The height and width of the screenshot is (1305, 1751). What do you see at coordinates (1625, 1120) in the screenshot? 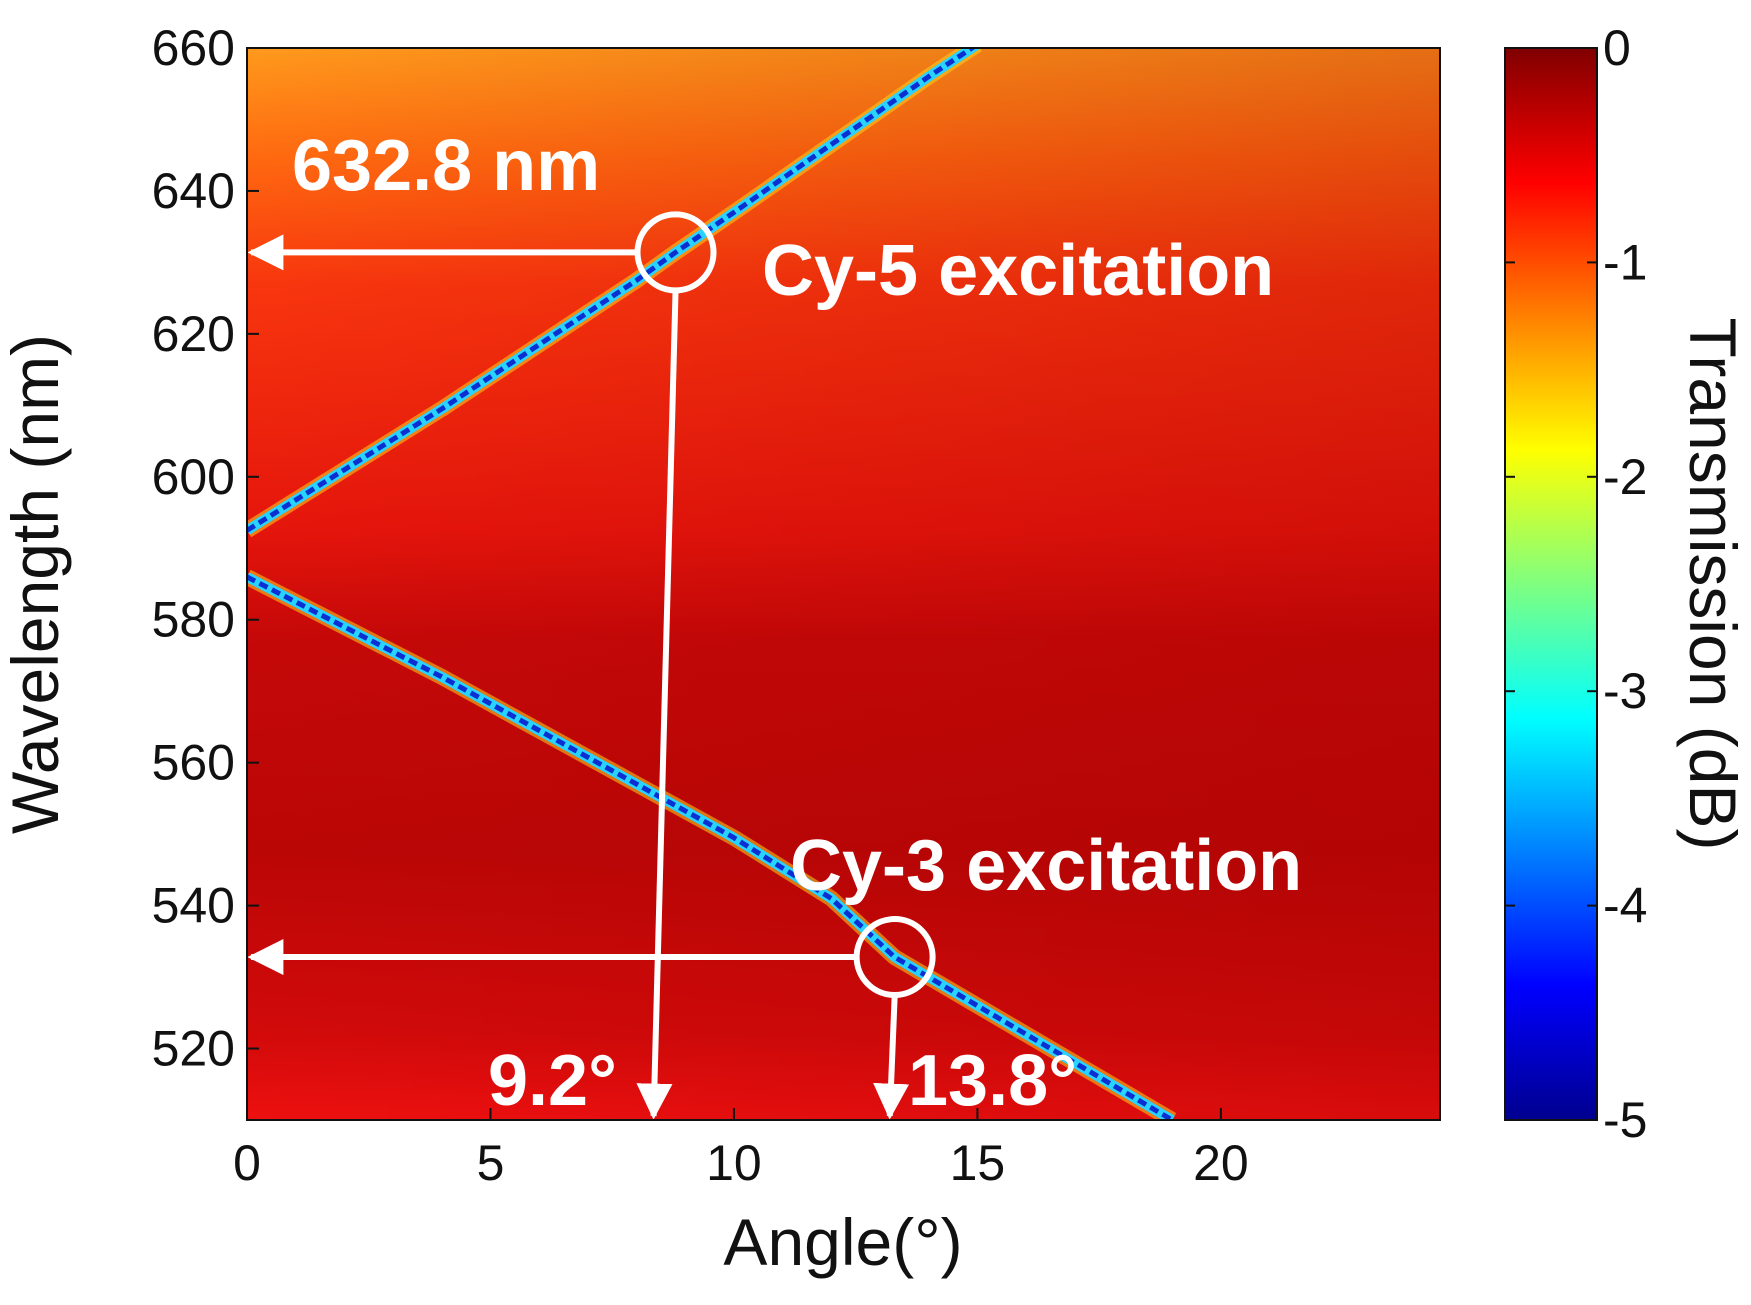
I see `colorbar-tick-label--5: -5` at bounding box center [1625, 1120].